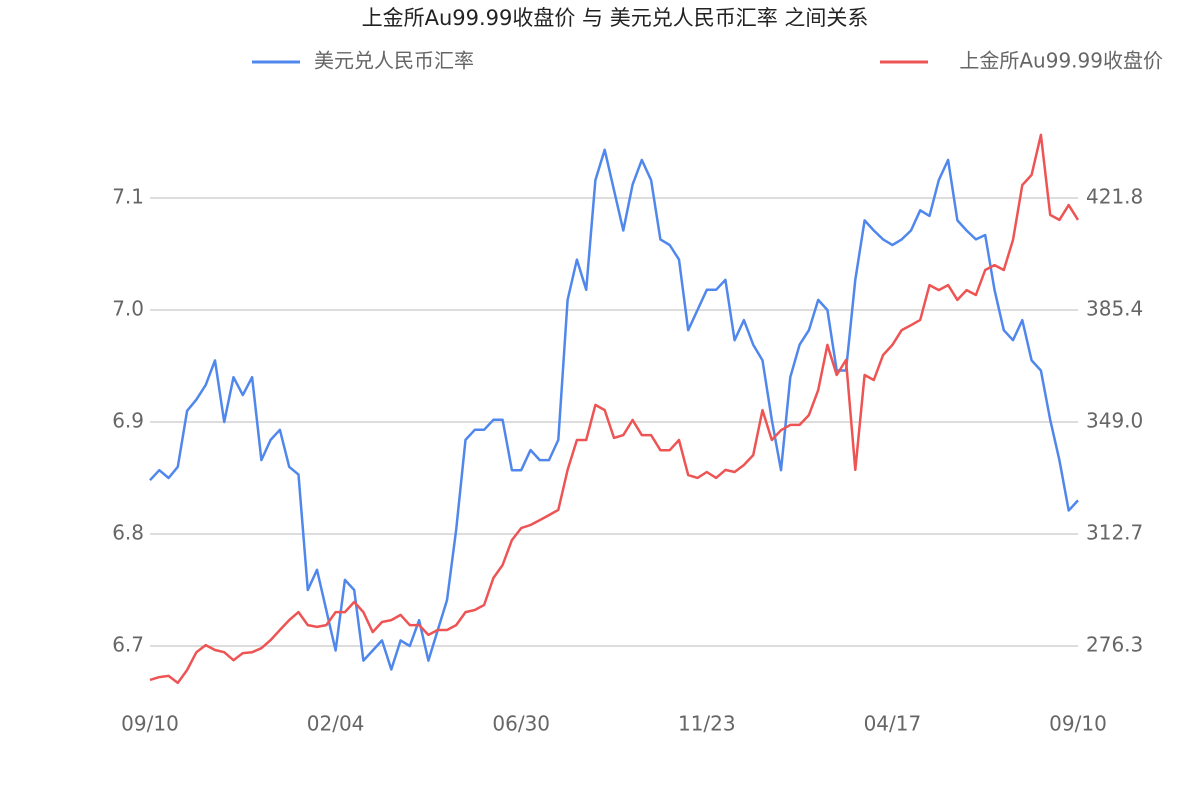  What do you see at coordinates (1114, 309) in the screenshot?
I see `y2-tick-label: 385.4` at bounding box center [1114, 309].